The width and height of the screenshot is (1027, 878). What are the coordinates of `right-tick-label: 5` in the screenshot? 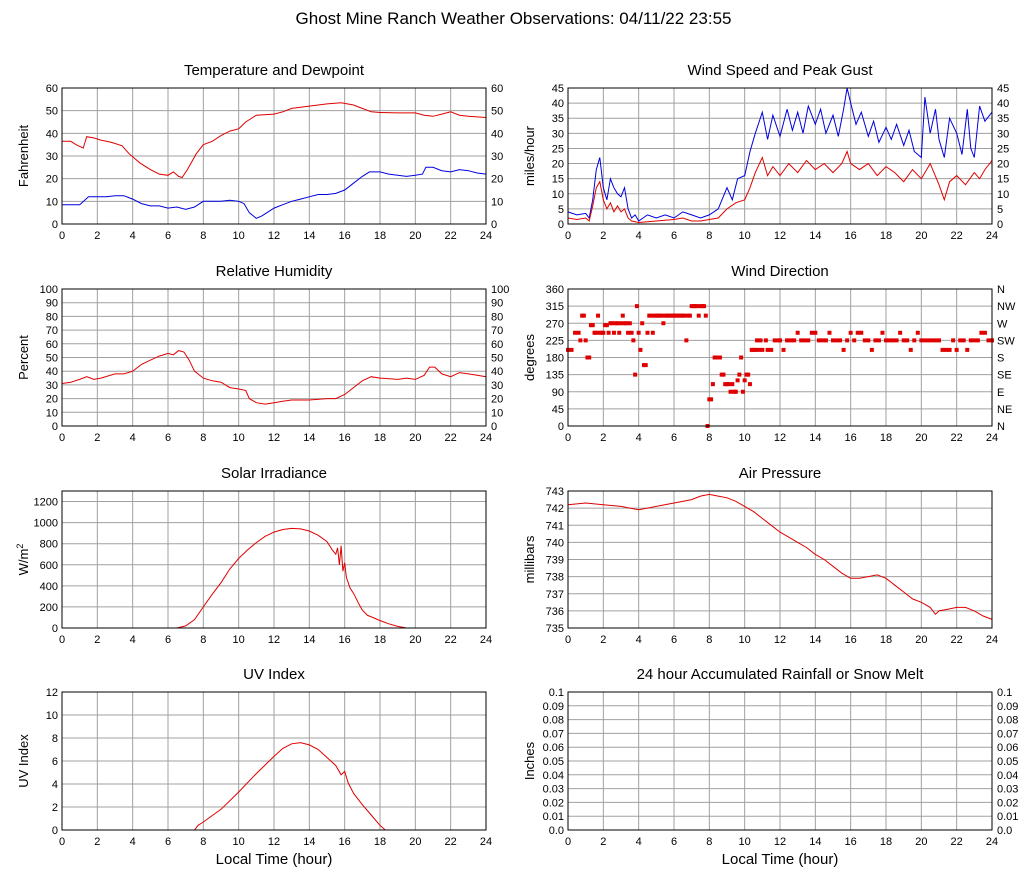 It's located at (1000, 210).